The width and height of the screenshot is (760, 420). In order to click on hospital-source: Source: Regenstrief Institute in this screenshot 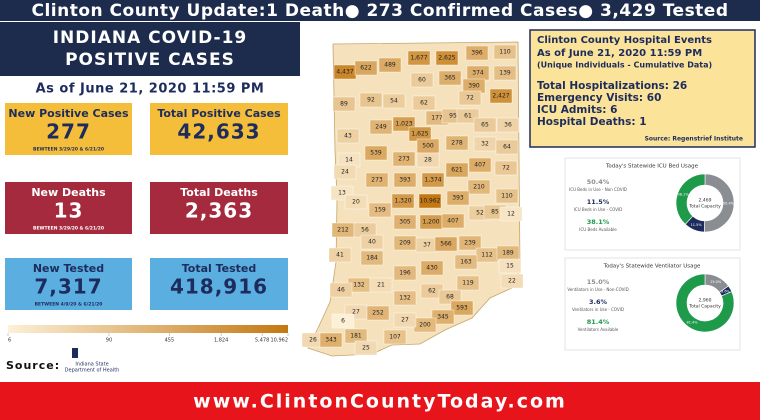, I will do `click(694, 139)`.